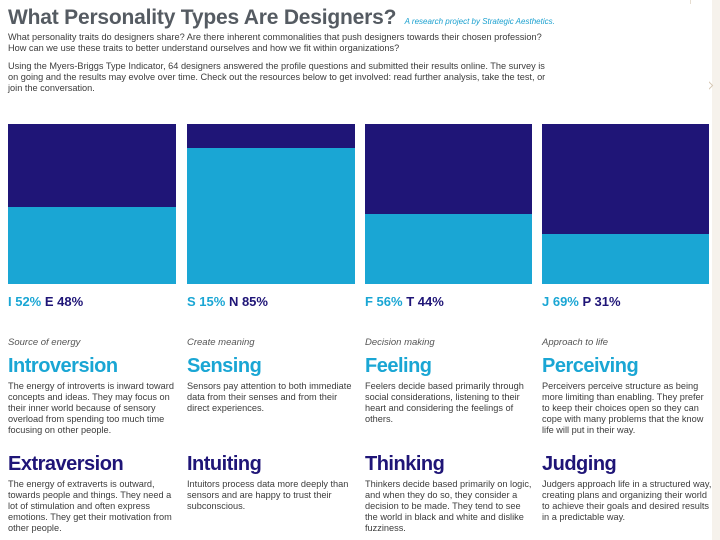 The height and width of the screenshot is (540, 720). I want to click on trait-heading: Perceiving, so click(590, 366).